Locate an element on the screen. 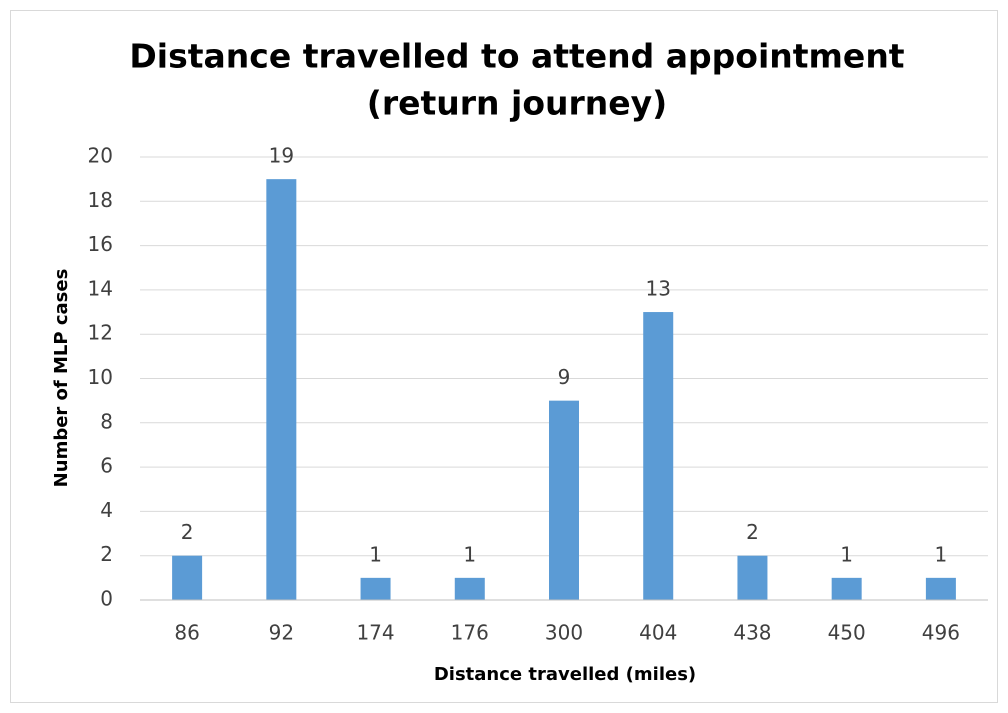  x-tick-label: 450 is located at coordinates (847, 633).